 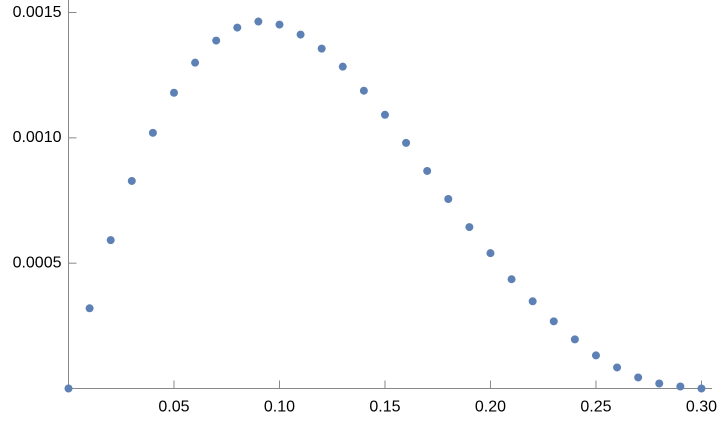 I want to click on y-tick-label: 0.0010, so click(x=37, y=137).